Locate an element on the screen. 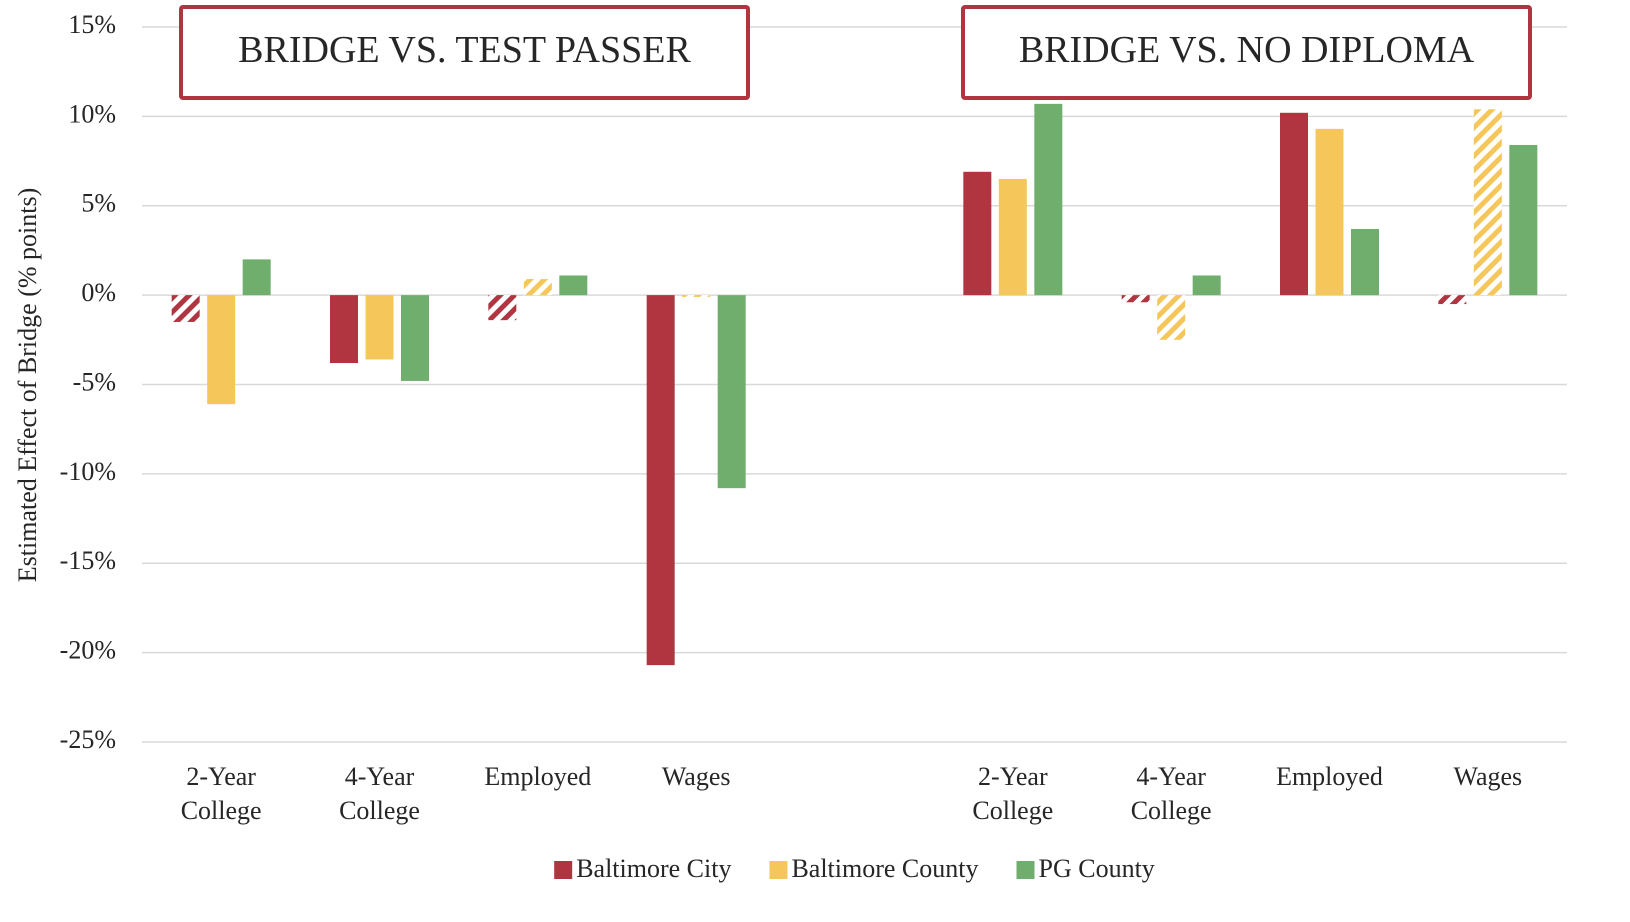 The width and height of the screenshot is (1630, 922). legend-label: Baltimore City is located at coordinates (653, 868).